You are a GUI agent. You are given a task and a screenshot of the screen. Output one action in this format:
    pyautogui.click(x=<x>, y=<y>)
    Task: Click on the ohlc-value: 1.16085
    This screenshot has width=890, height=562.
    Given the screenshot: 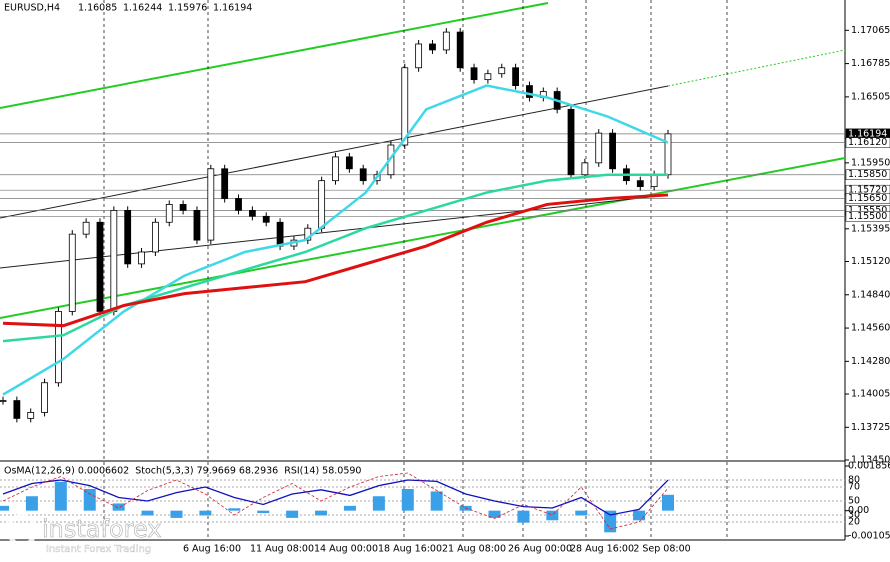 What is the action you would take?
    pyautogui.click(x=97, y=8)
    